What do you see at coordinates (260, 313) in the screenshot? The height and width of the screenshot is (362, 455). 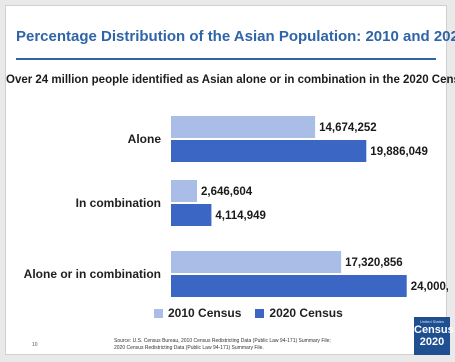 I see `legend-swatch-2020` at bounding box center [260, 313].